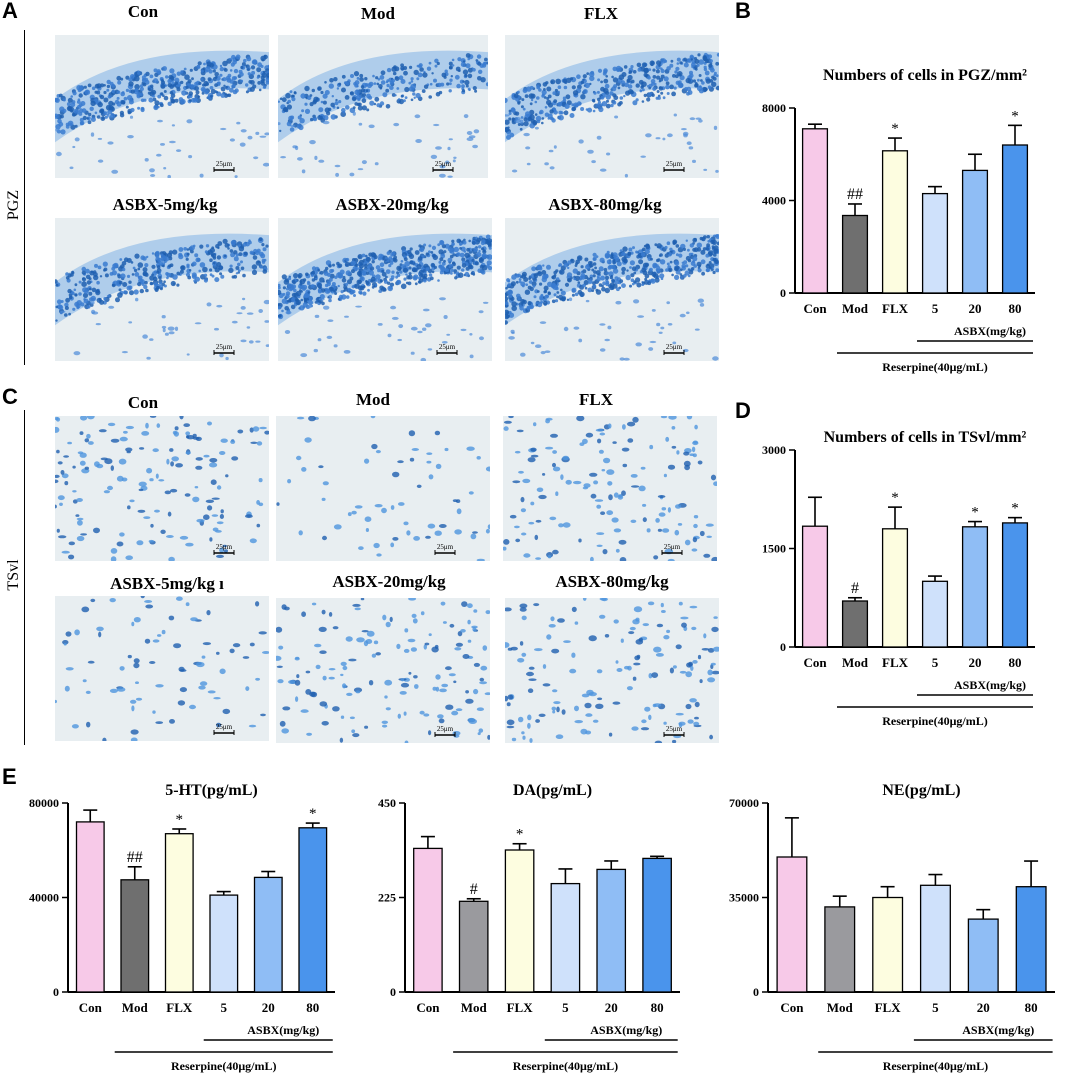  Describe the element at coordinates (143, 402) in the screenshot. I see `micrograph-title-tsvl-con: Con` at that location.